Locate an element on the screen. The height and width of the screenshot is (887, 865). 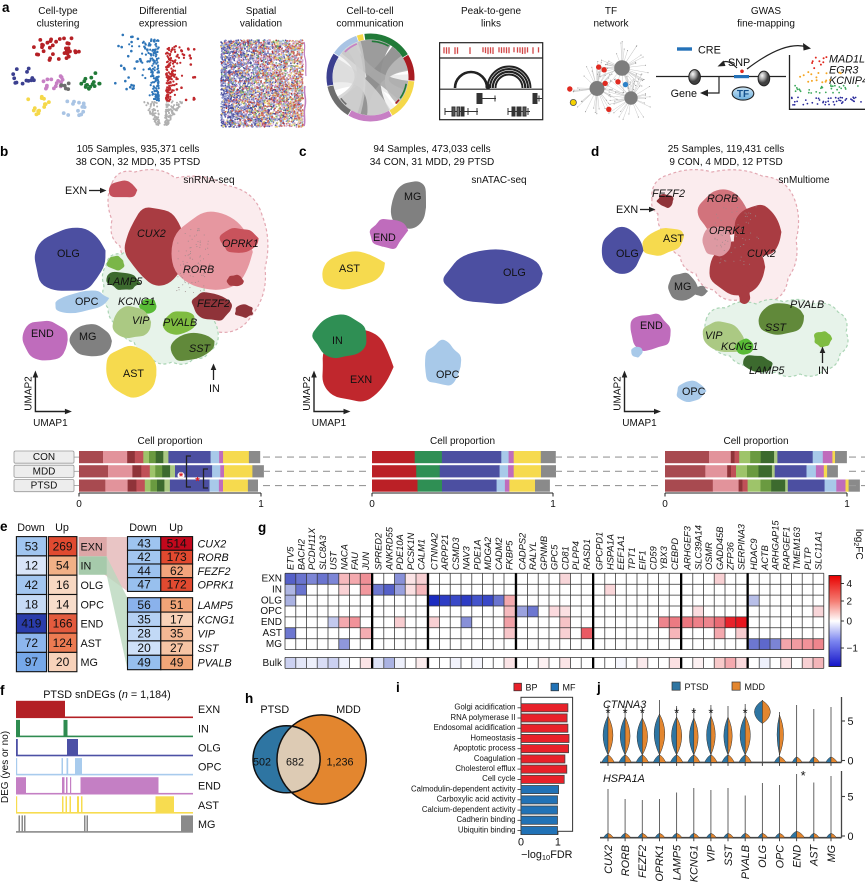
svg-text: 25 Samples, 119,431 cells is located at coordinates (726, 149).